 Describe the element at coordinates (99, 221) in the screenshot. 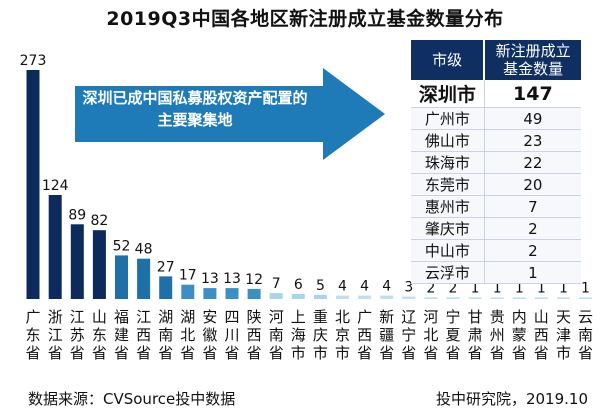

I see `data-label: 82` at that location.